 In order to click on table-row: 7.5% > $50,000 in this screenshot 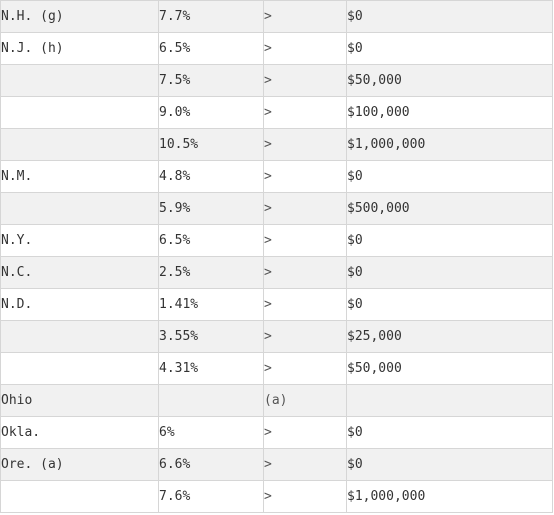, I will do `click(276, 80)`.